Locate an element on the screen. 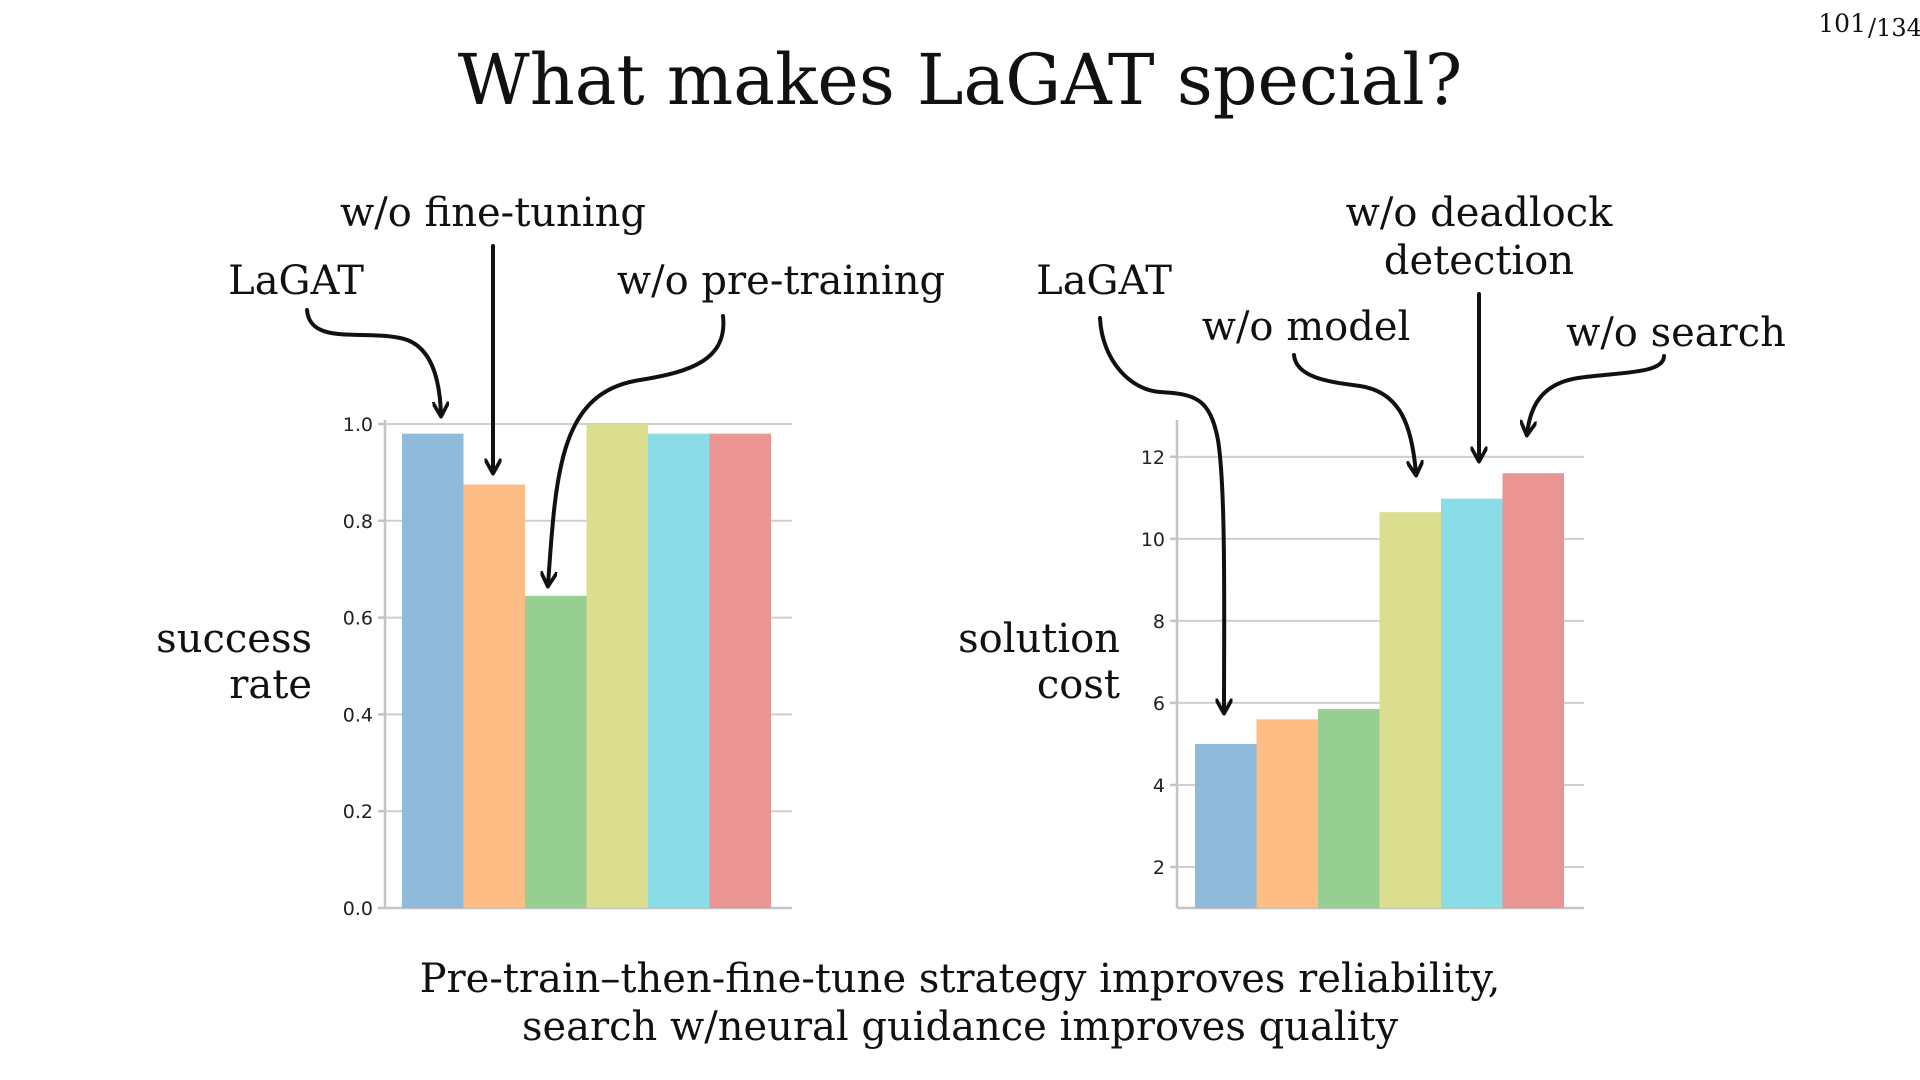  solution-cost-tick-label: 8 is located at coordinates (1159, 622).